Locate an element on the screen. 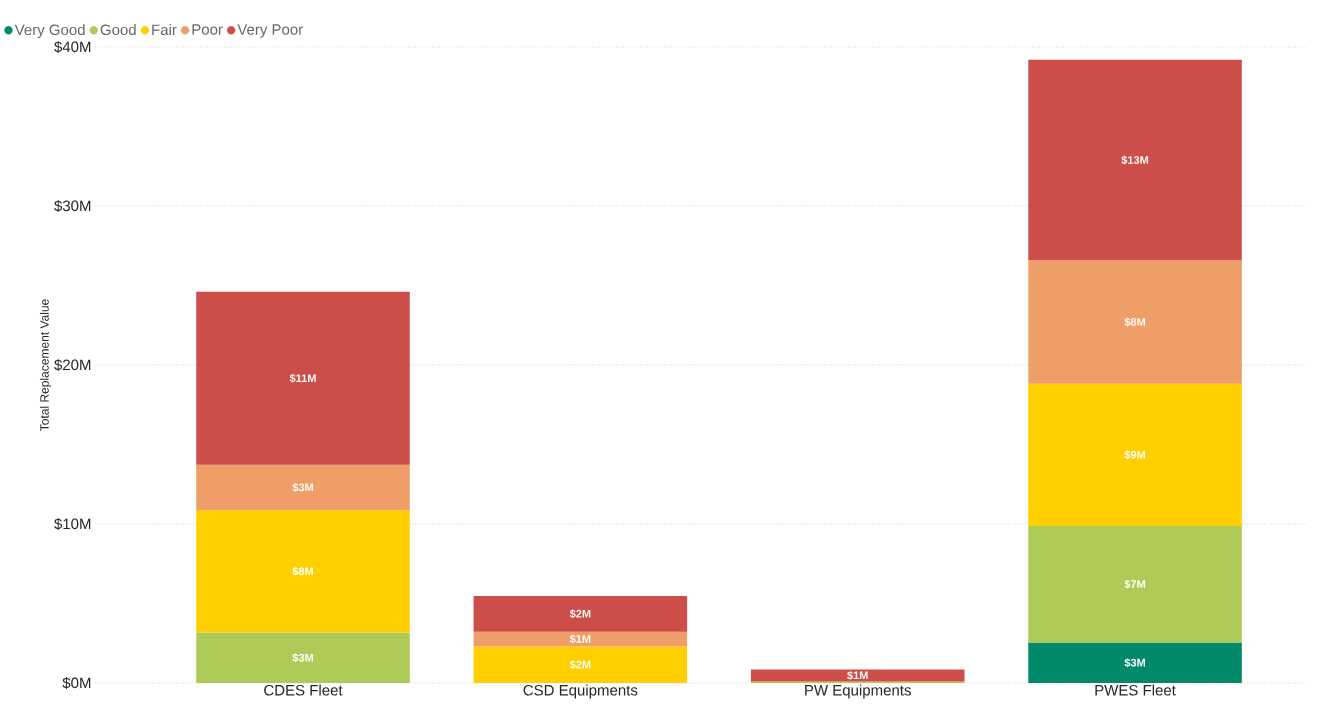 The height and width of the screenshot is (713, 1327). legend-label: Fair is located at coordinates (164, 30).